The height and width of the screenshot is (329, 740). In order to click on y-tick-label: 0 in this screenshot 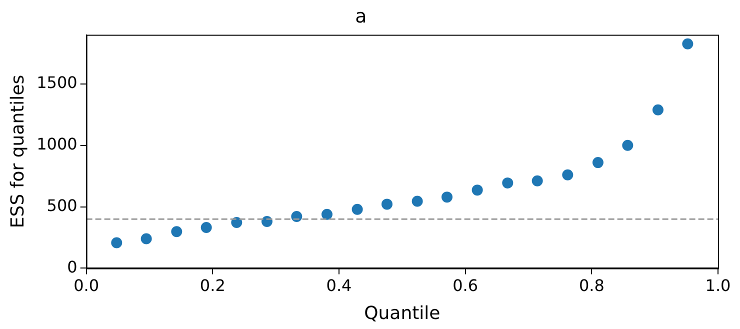, I will do `click(72, 266)`.